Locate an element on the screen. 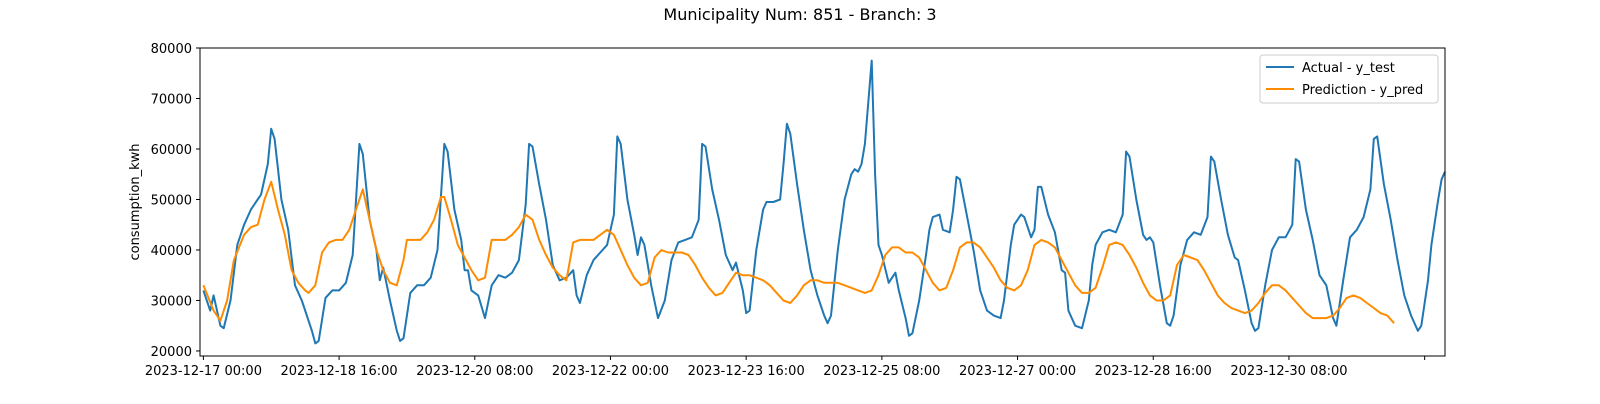 Image resolution: width=1600 pixels, height=404 pixels. legend-label-actual-y-test: Actual - y_test is located at coordinates (1348, 68).